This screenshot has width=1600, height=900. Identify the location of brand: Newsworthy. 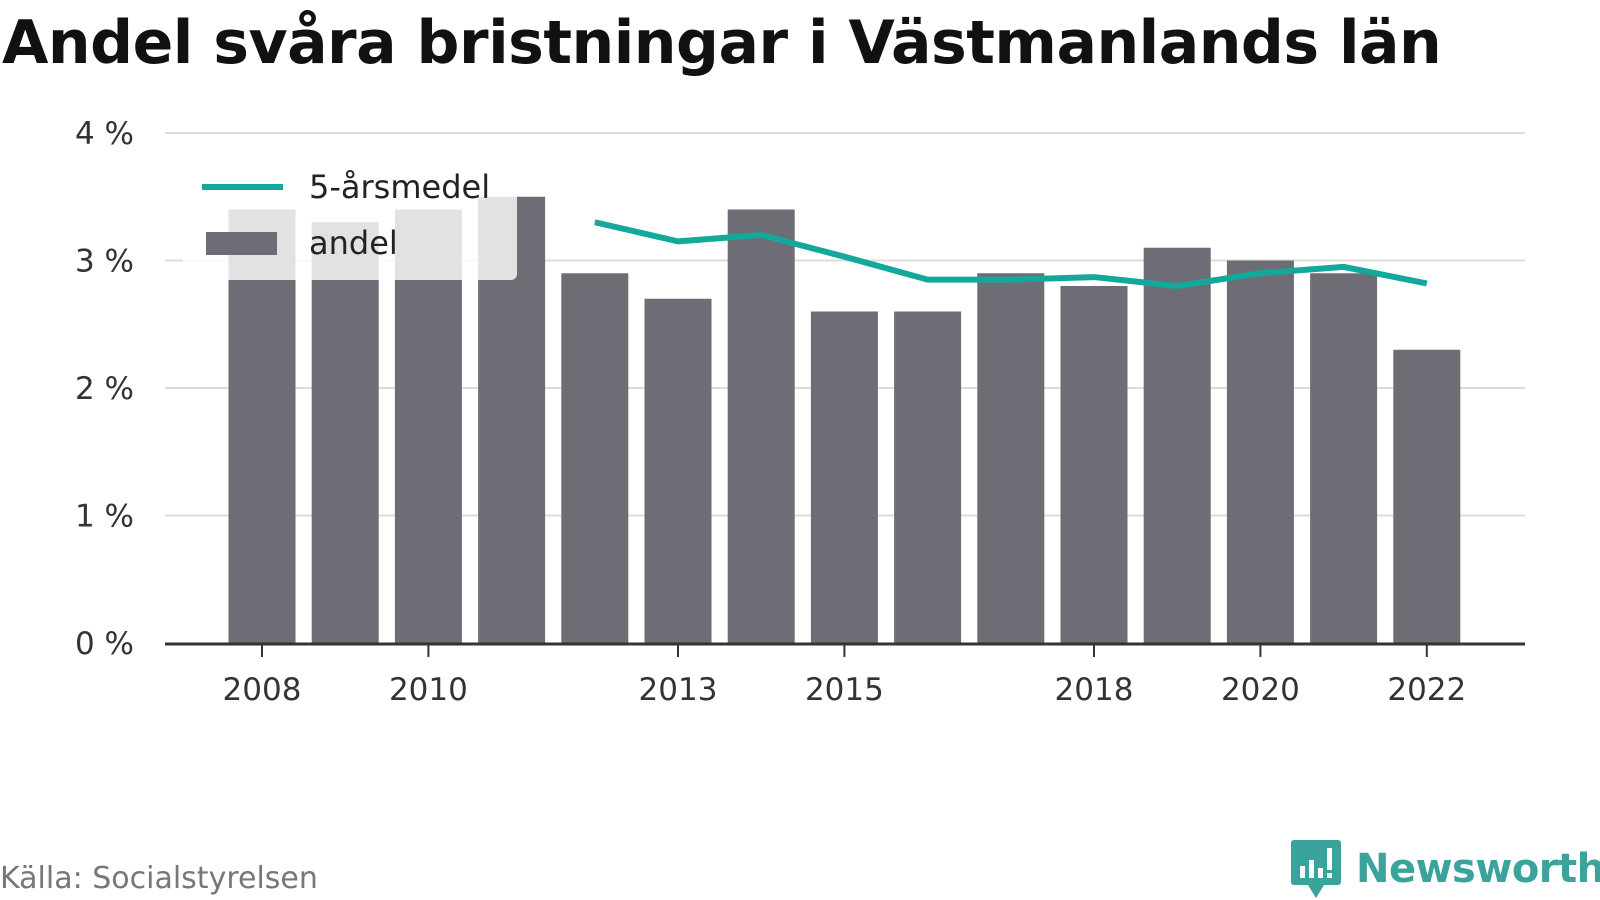
(1445, 869).